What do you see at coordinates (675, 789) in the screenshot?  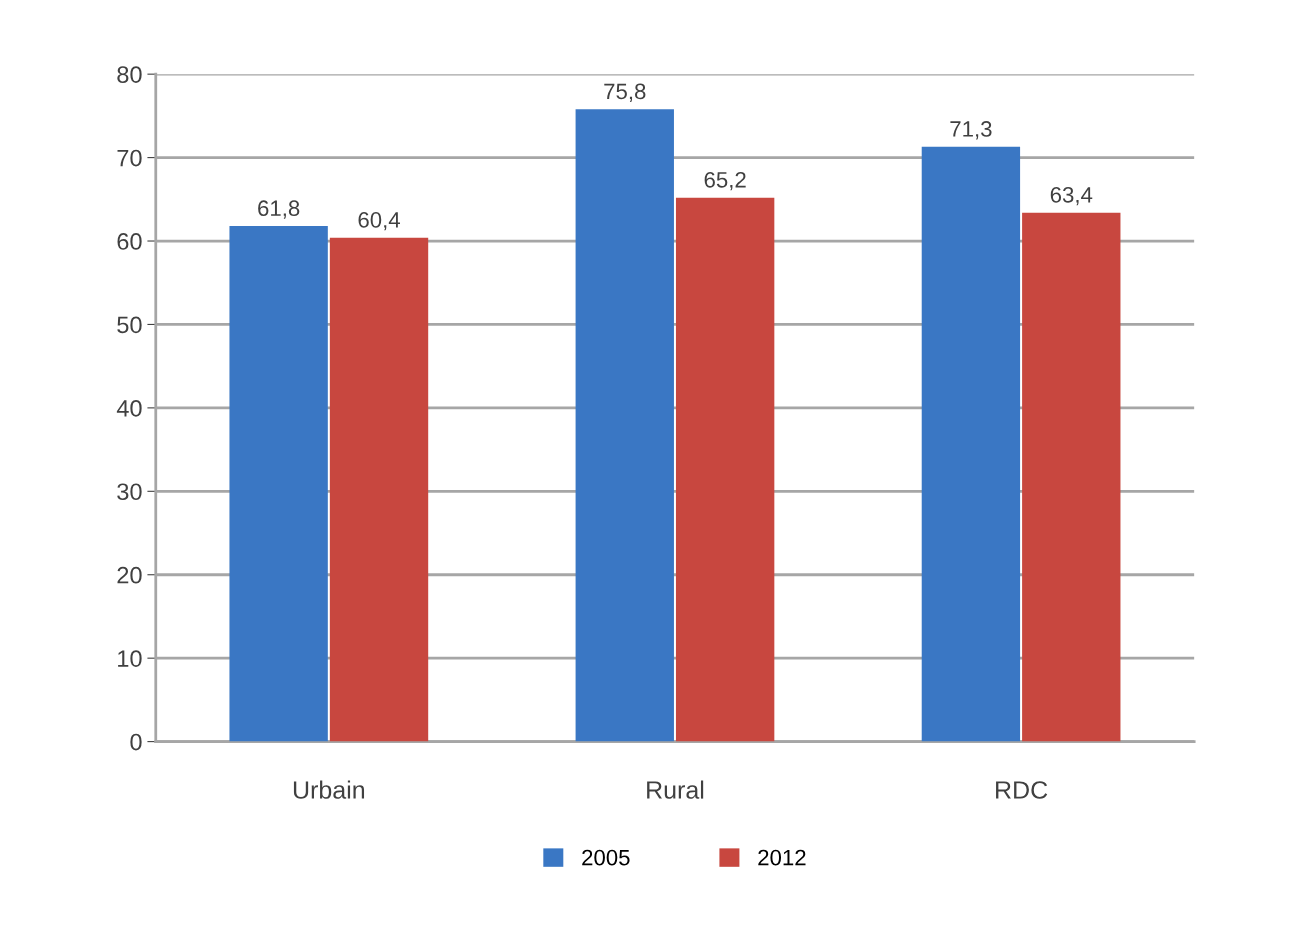 I see `x-tick-label: Rural` at bounding box center [675, 789].